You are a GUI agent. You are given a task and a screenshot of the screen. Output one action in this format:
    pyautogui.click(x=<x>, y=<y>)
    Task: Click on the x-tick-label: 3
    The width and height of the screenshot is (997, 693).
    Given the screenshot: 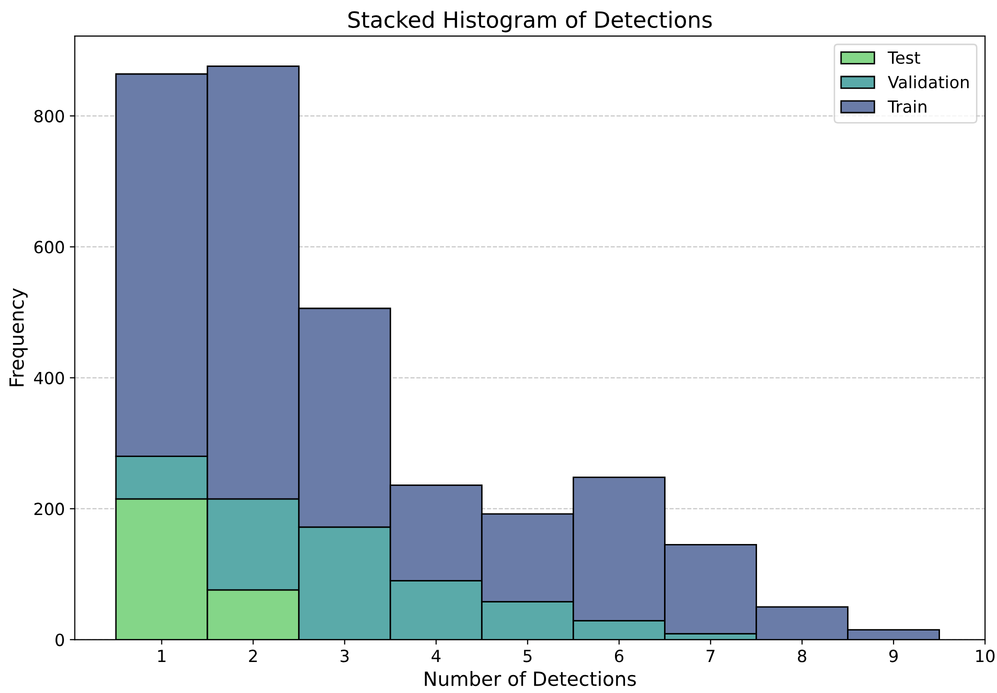 What is the action you would take?
    pyautogui.click(x=344, y=656)
    